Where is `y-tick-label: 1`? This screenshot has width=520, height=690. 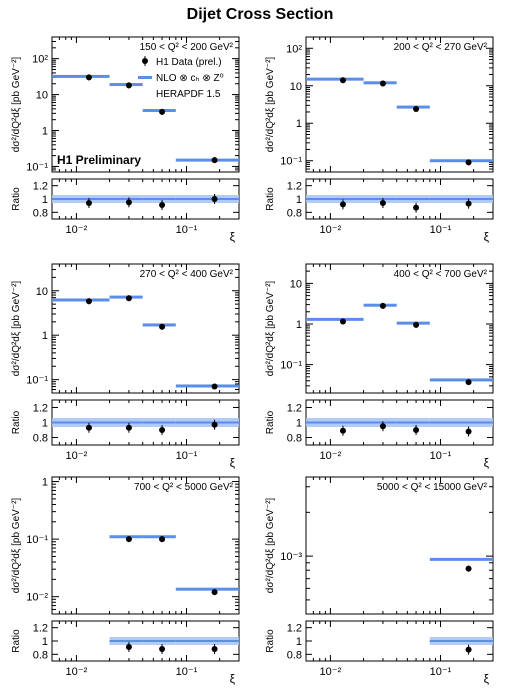 y-tick-label: 1 is located at coordinates (45, 483).